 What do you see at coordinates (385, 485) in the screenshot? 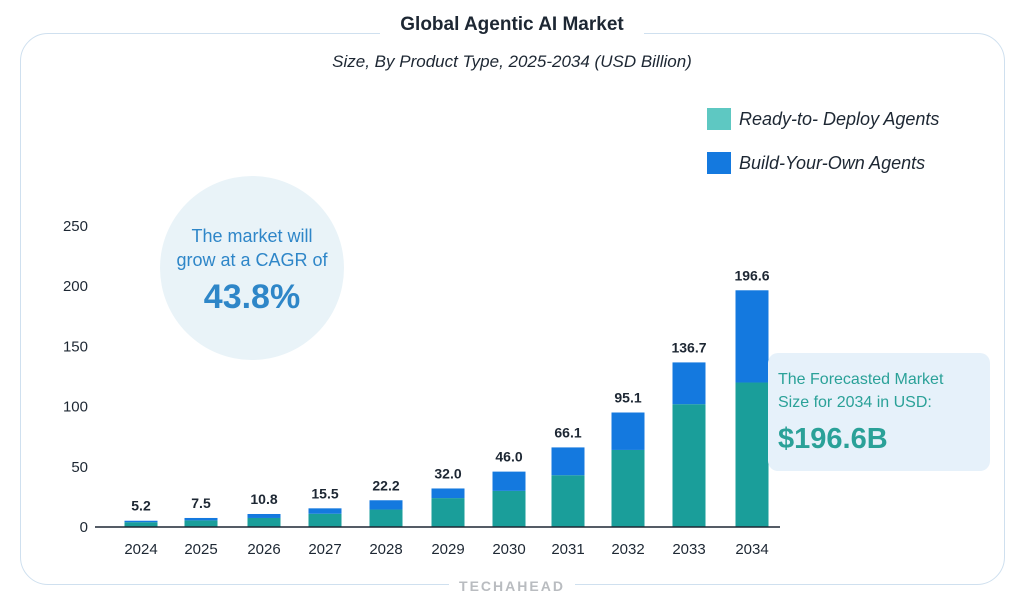
I see `data-label-2028: 22.2` at bounding box center [385, 485].